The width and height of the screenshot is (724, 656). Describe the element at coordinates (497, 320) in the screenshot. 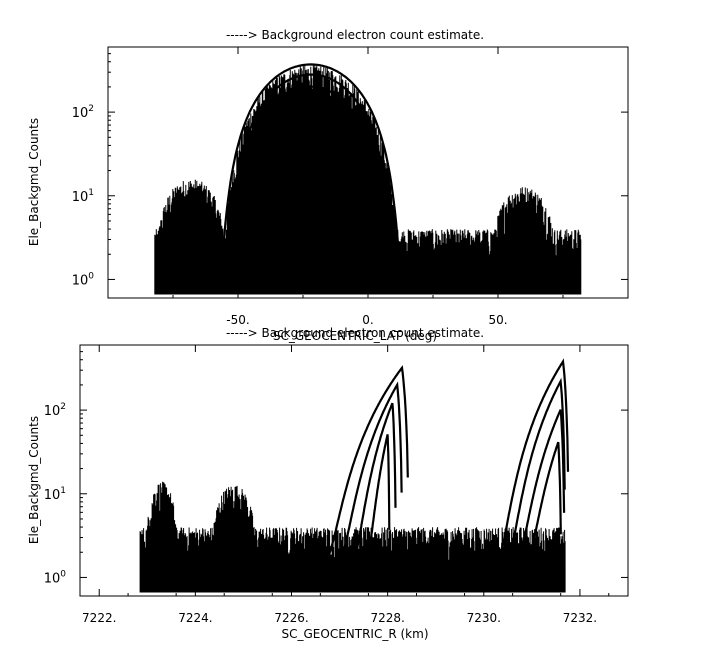

I see `x-tick-label: 50.` at that location.